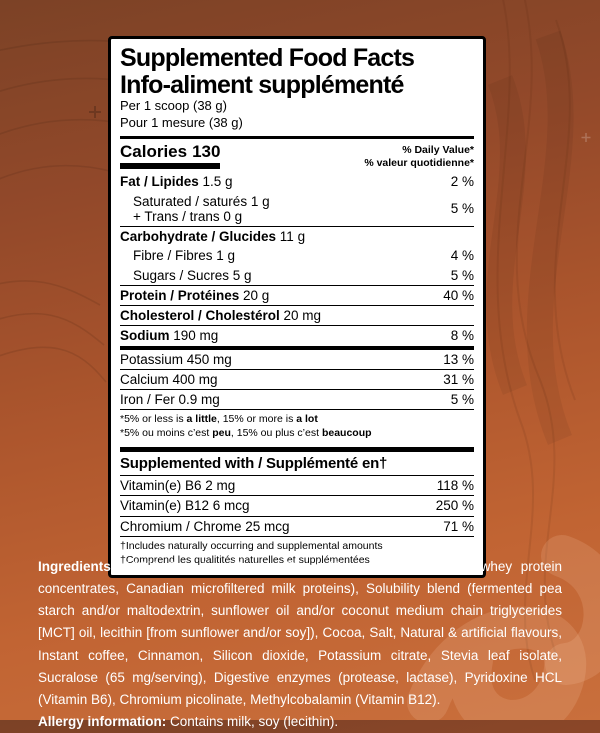  Describe the element at coordinates (188, 216) in the screenshot. I see `trans-line: + Trans / trans 0 g` at that location.